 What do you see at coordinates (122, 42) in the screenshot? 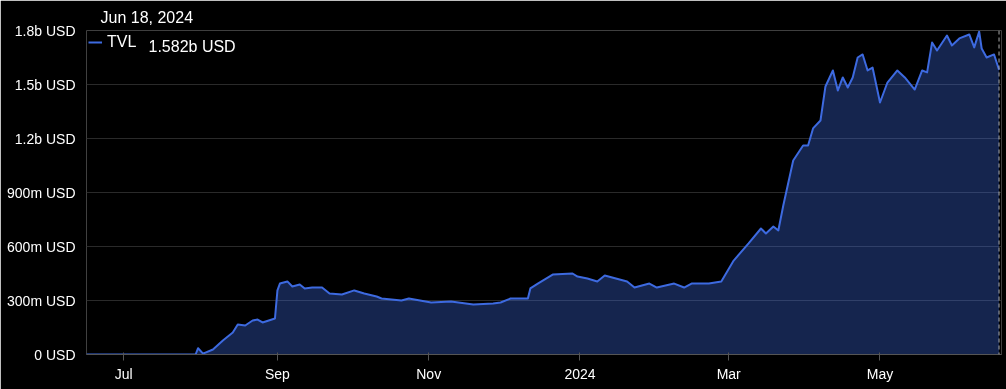
I see `text: TVL` at bounding box center [122, 42].